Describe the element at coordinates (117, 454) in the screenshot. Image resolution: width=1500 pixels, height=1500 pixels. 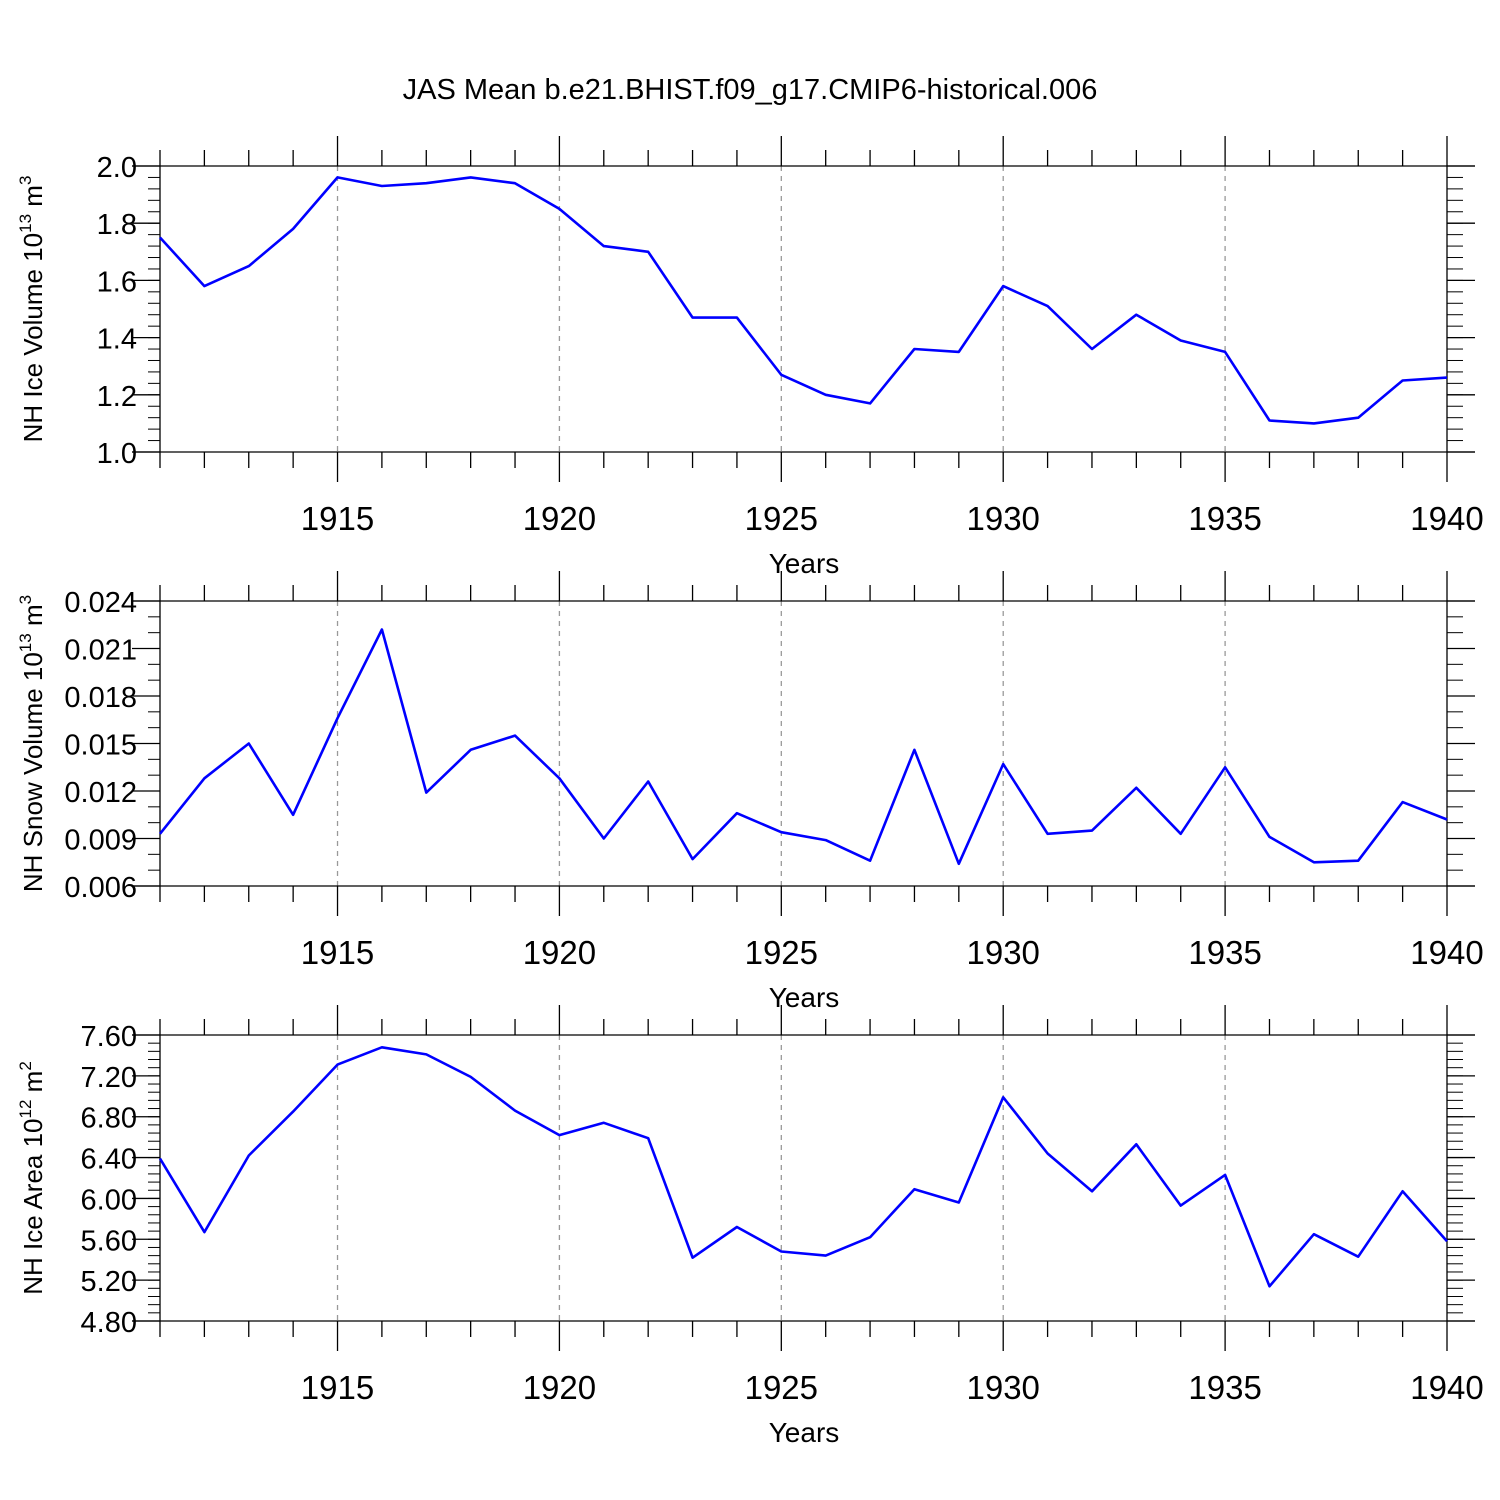
I see `y-tick-label: 1.0` at that location.